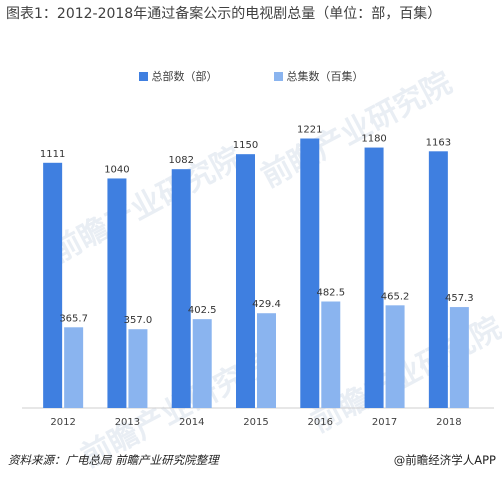 Image resolution: width=502 pixels, height=478 pixels. What do you see at coordinates (251, 76) in the screenshot?
I see `legend: 总部数（部） 总集数（百集）` at bounding box center [251, 76].